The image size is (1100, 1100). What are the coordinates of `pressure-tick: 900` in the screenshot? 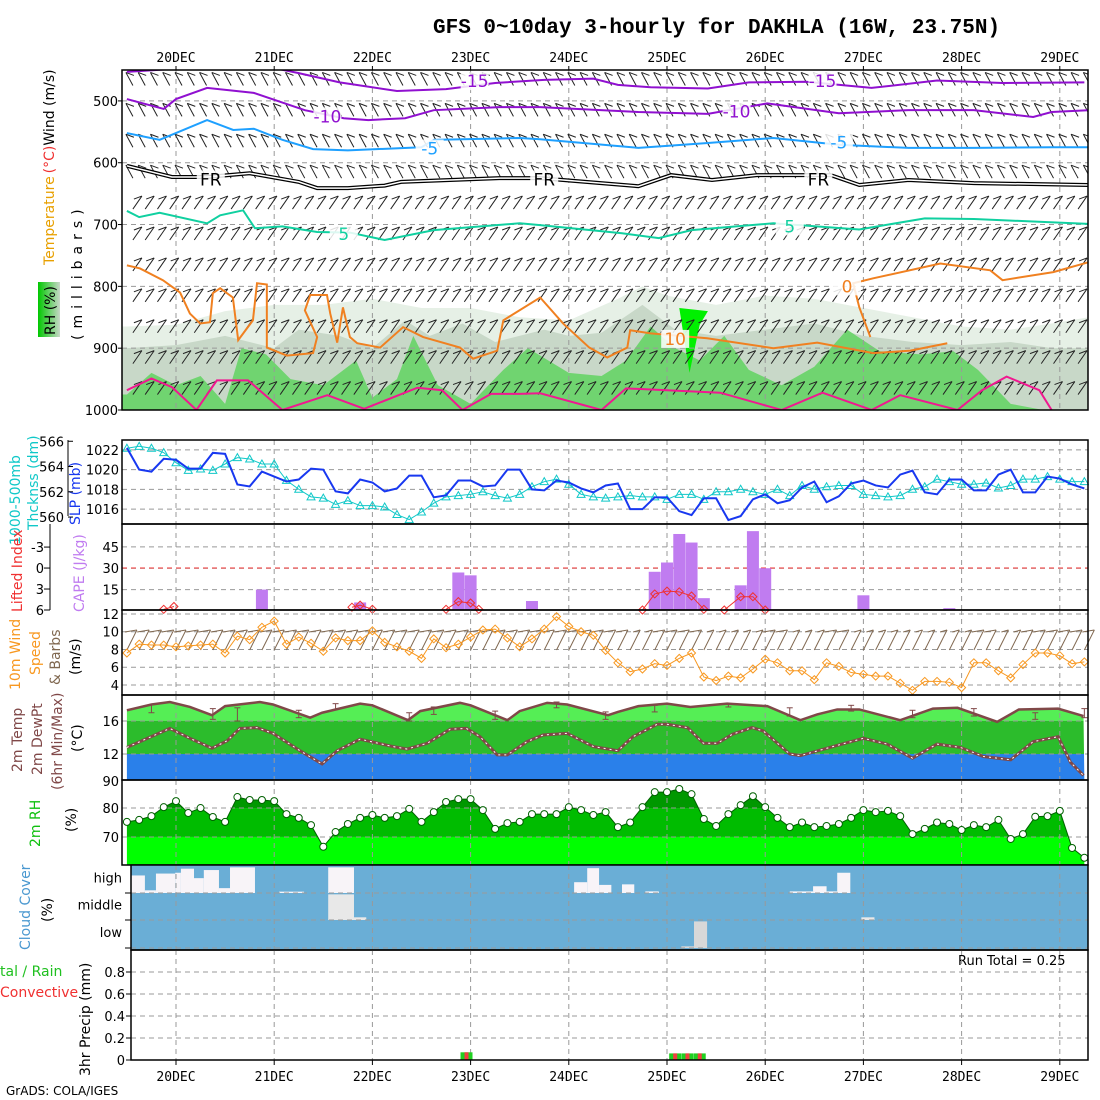 It's located at (105, 349).